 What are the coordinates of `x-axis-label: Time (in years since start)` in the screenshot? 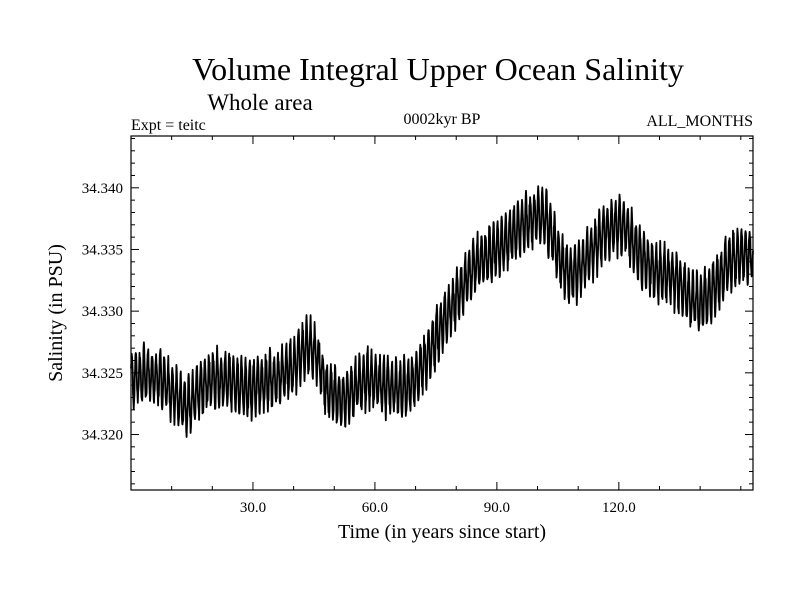 It's located at (442, 532).